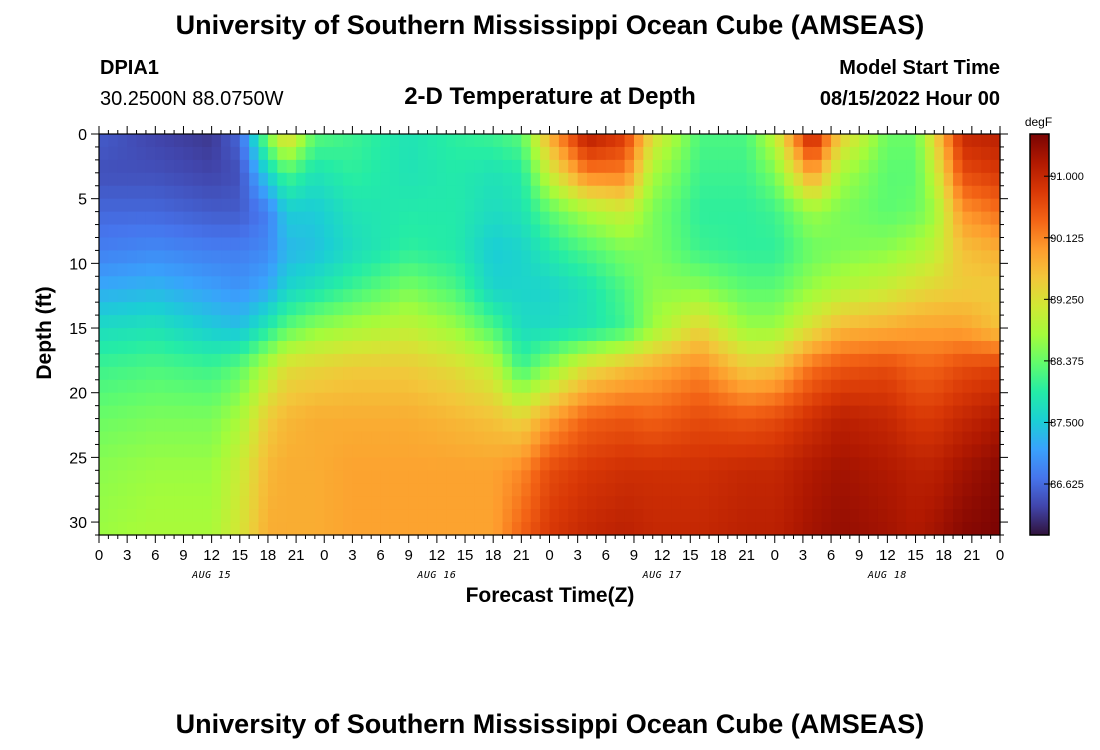  I want to click on x-tick-label: 12, so click(437, 555).